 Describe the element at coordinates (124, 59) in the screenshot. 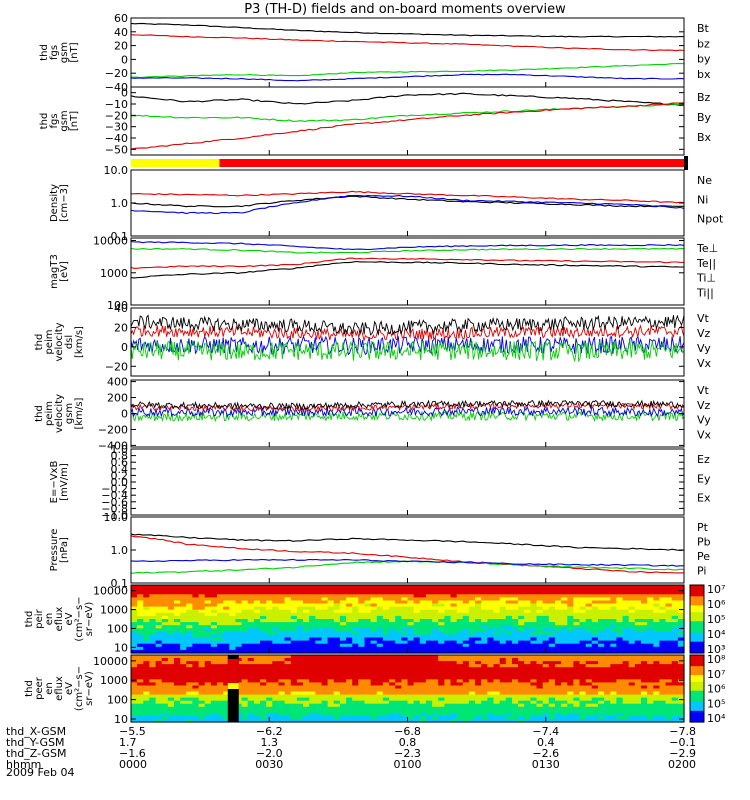

I see `y-tick-label: 0` at that location.